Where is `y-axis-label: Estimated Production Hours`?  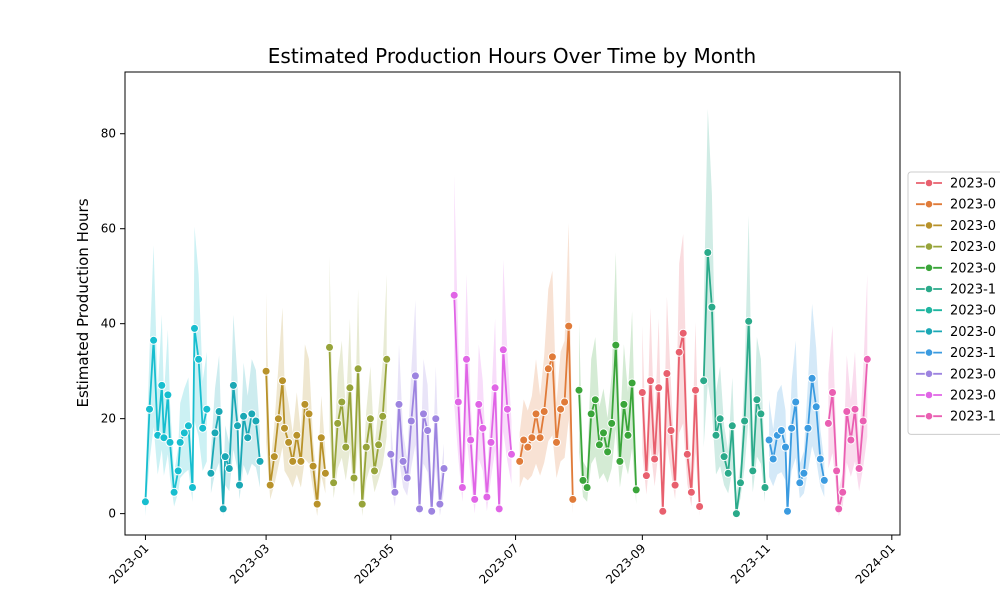
y-axis-label: Estimated Production Hours is located at coordinates (83, 302).